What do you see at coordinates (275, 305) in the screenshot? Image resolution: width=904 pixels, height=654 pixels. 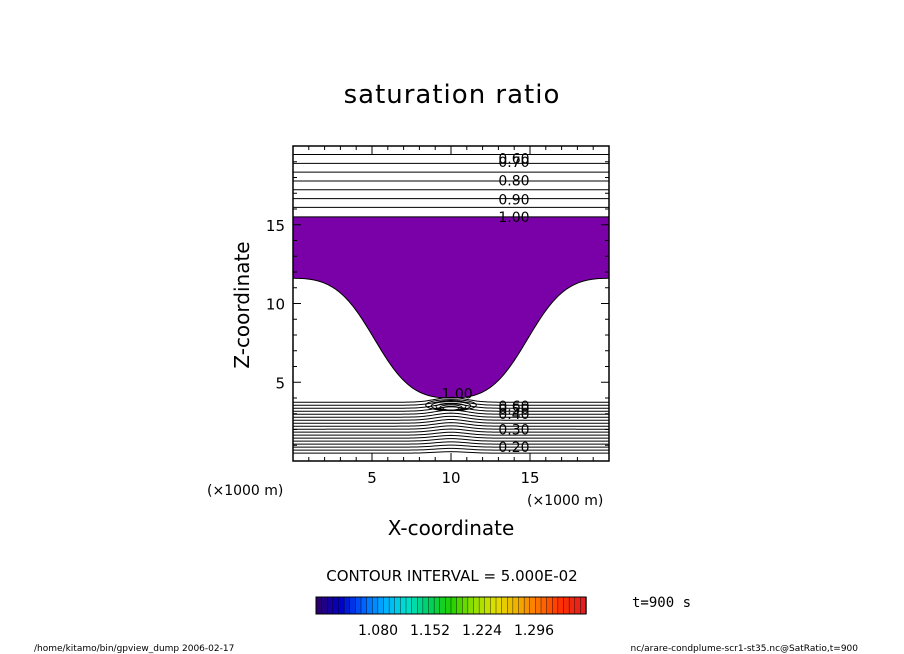 I see `y-tick-label: 10` at bounding box center [275, 305].